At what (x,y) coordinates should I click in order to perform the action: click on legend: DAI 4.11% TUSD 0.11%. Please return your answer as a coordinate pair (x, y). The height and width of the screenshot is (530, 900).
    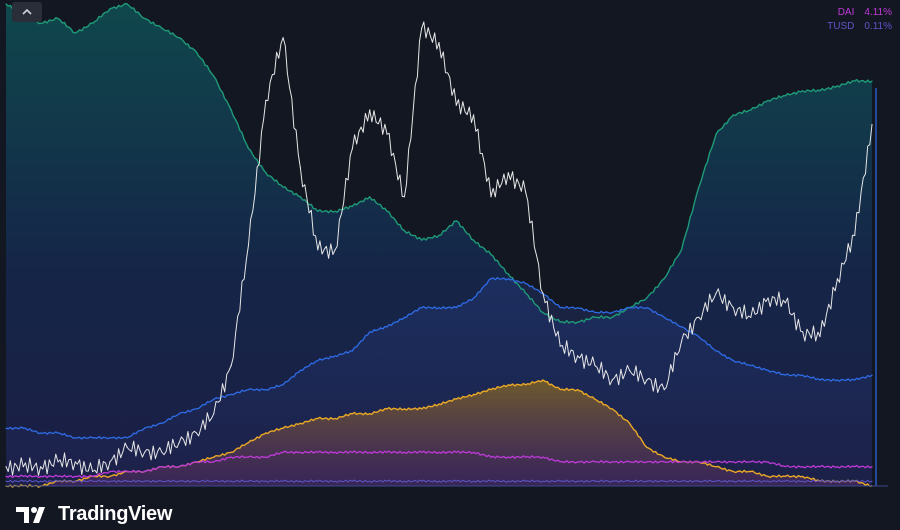
    Looking at the image, I should click on (859, 20).